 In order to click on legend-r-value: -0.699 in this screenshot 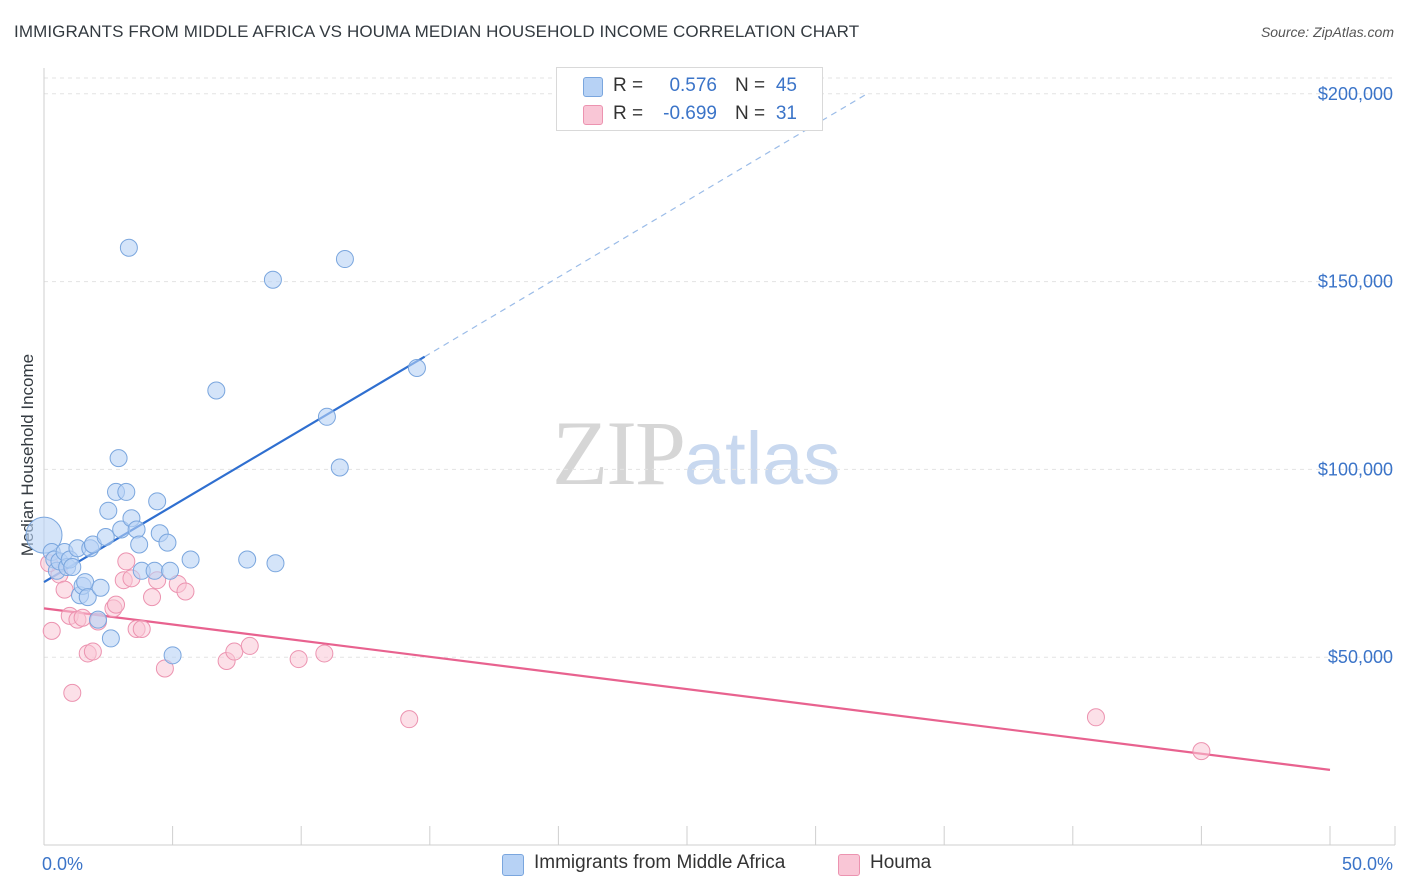, I will do `click(690, 113)`.